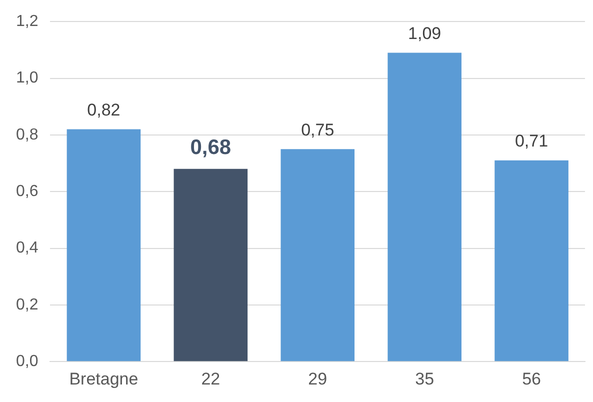  Describe the element at coordinates (531, 378) in the screenshot. I see `x-tick-label: 56` at that location.